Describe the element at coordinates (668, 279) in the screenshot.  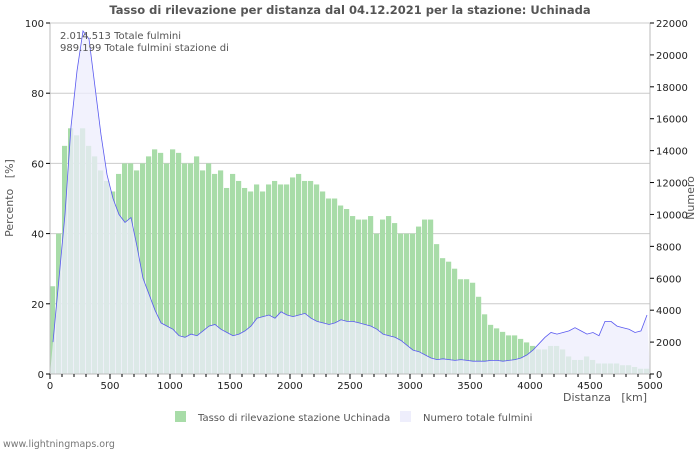
I see `y2-tick-label: 6000` at that location.